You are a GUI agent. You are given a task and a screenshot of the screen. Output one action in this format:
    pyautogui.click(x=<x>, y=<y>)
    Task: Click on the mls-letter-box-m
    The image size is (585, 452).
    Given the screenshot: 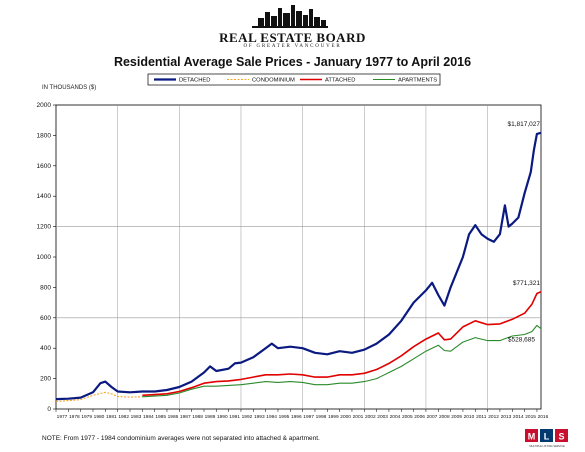 What is the action you would take?
    pyautogui.click(x=531, y=435)
    